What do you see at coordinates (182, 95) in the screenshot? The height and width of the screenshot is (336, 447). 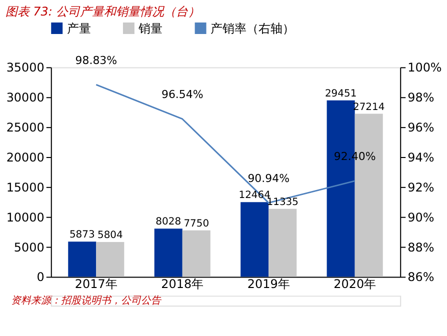 I see `data-label: 96.54%` at bounding box center [182, 95].